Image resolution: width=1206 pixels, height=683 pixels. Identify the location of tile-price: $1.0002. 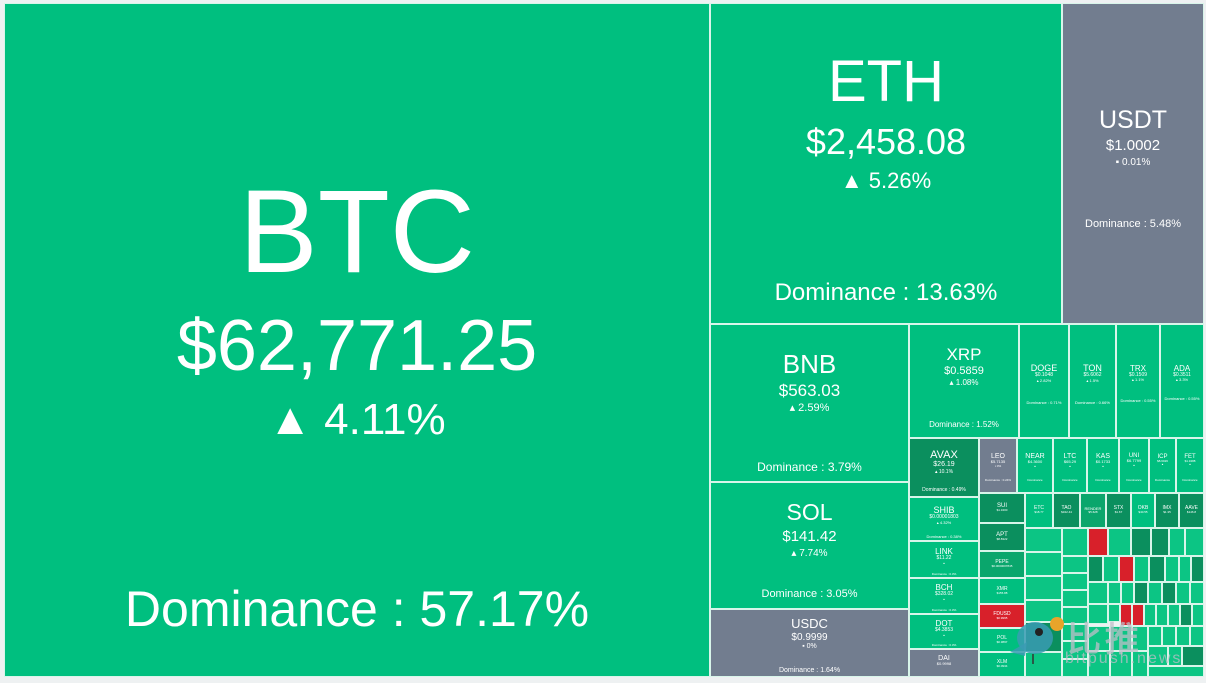
(1133, 146).